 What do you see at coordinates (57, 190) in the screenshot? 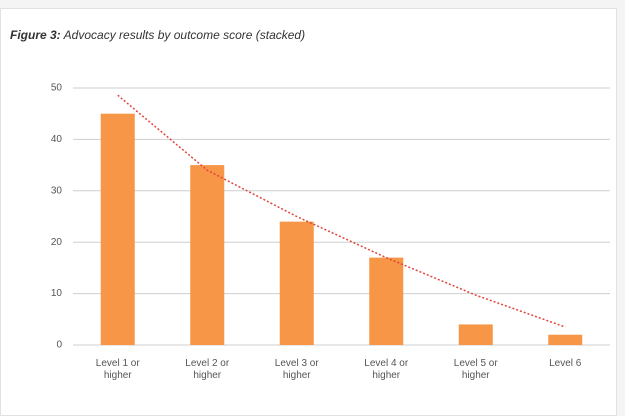
I see `y-tick-label: 30` at bounding box center [57, 190].